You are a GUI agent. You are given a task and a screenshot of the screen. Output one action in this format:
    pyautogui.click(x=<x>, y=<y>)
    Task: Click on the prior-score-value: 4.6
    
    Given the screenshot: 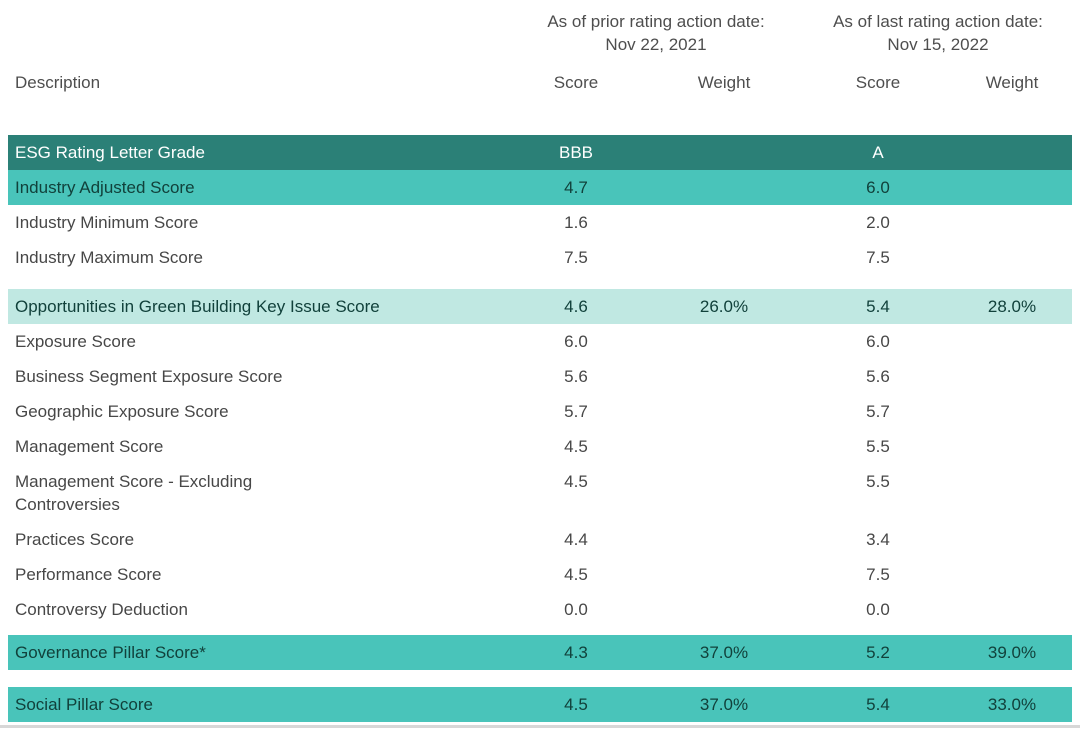 What is the action you would take?
    pyautogui.click(x=576, y=306)
    